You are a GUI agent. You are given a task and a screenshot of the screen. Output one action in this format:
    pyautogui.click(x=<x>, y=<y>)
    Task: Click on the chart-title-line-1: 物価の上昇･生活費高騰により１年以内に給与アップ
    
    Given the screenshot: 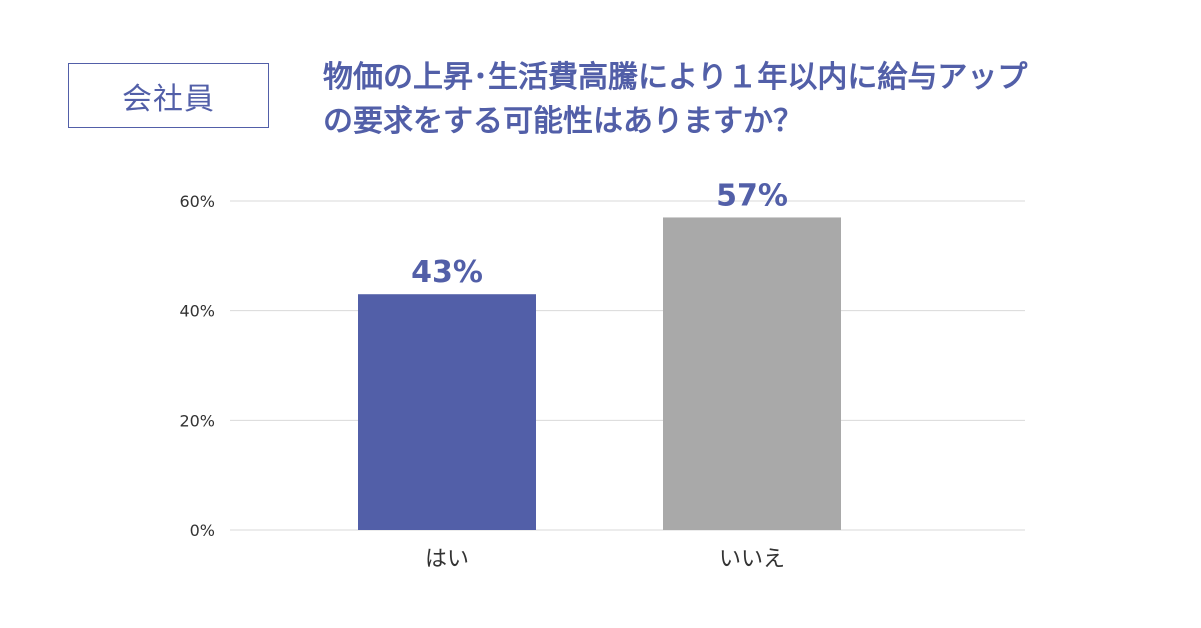 What is the action you would take?
    pyautogui.click(x=675, y=77)
    